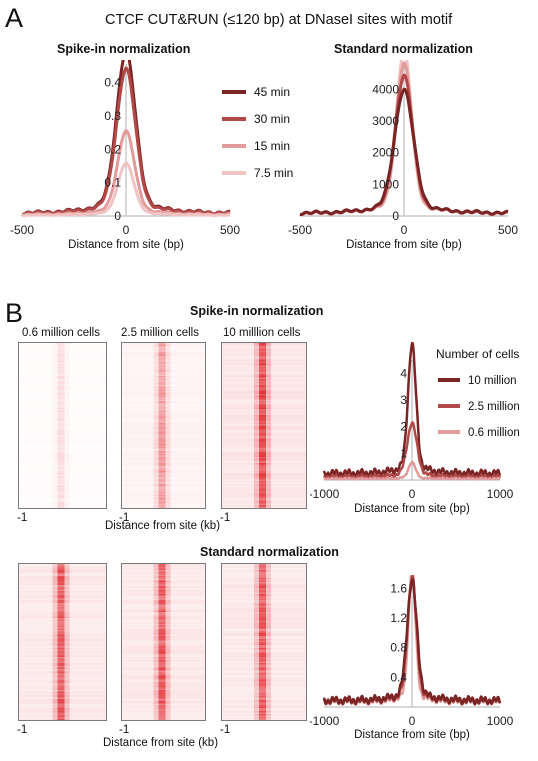 The height and width of the screenshot is (761, 538). I want to click on y-tick-label-0-1: 0.1, so click(112, 183).